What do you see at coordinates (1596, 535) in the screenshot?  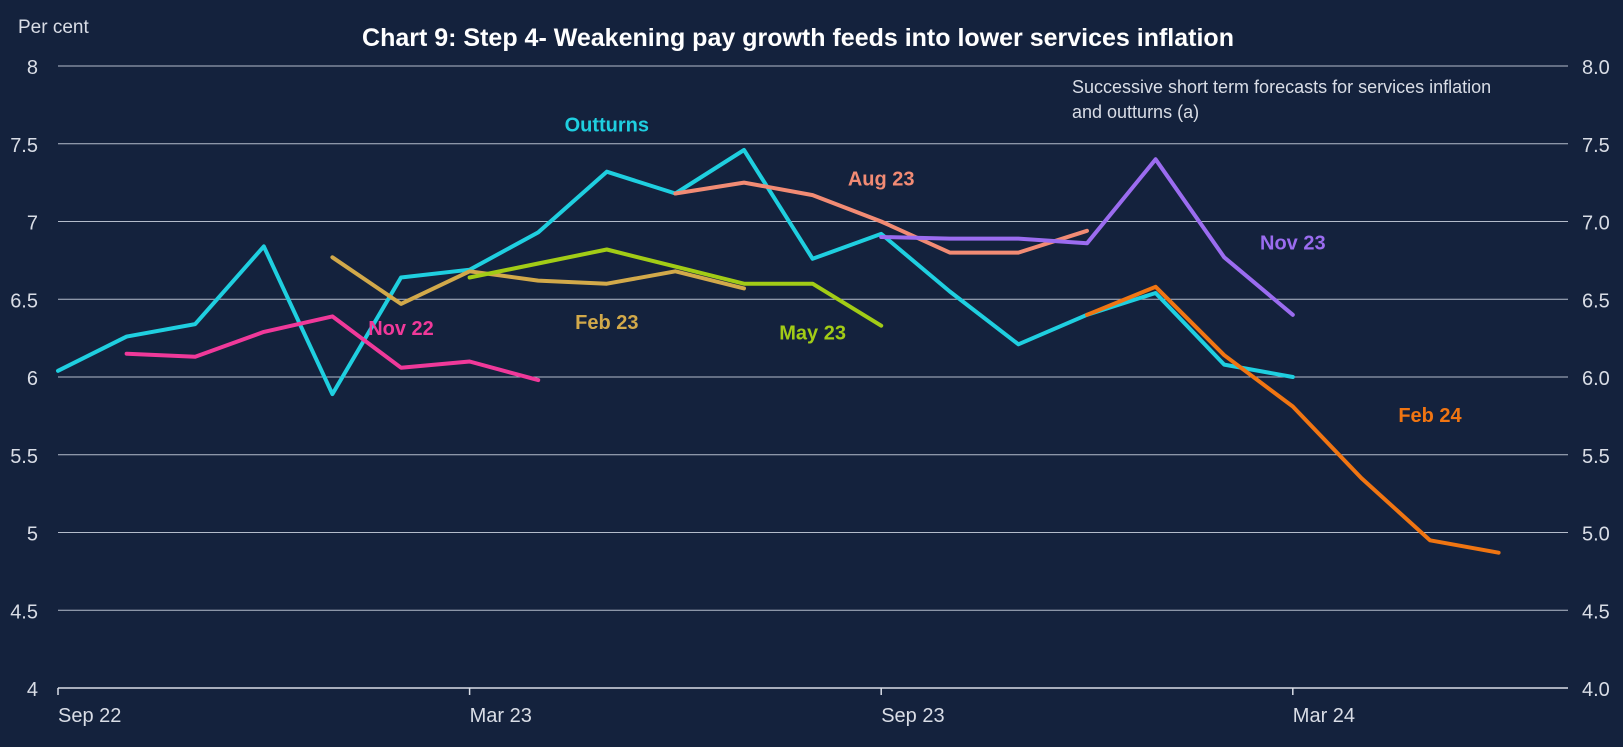 I see `y-tick-label-right: 5.0` at bounding box center [1596, 535].